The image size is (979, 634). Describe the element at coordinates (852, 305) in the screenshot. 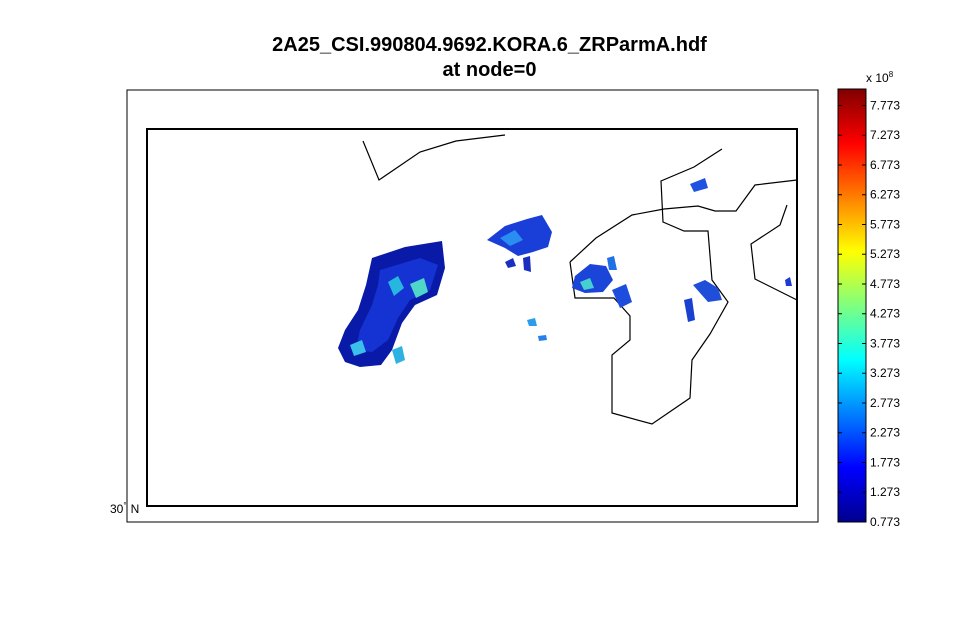

I see `colorbar` at that location.